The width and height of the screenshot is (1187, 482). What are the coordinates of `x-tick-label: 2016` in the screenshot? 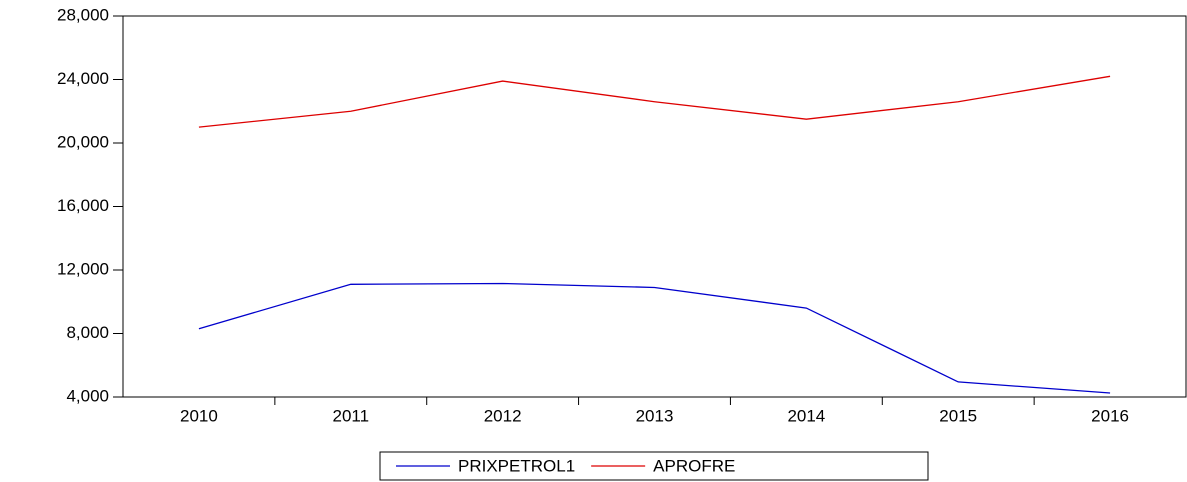 It's located at (1110, 415).